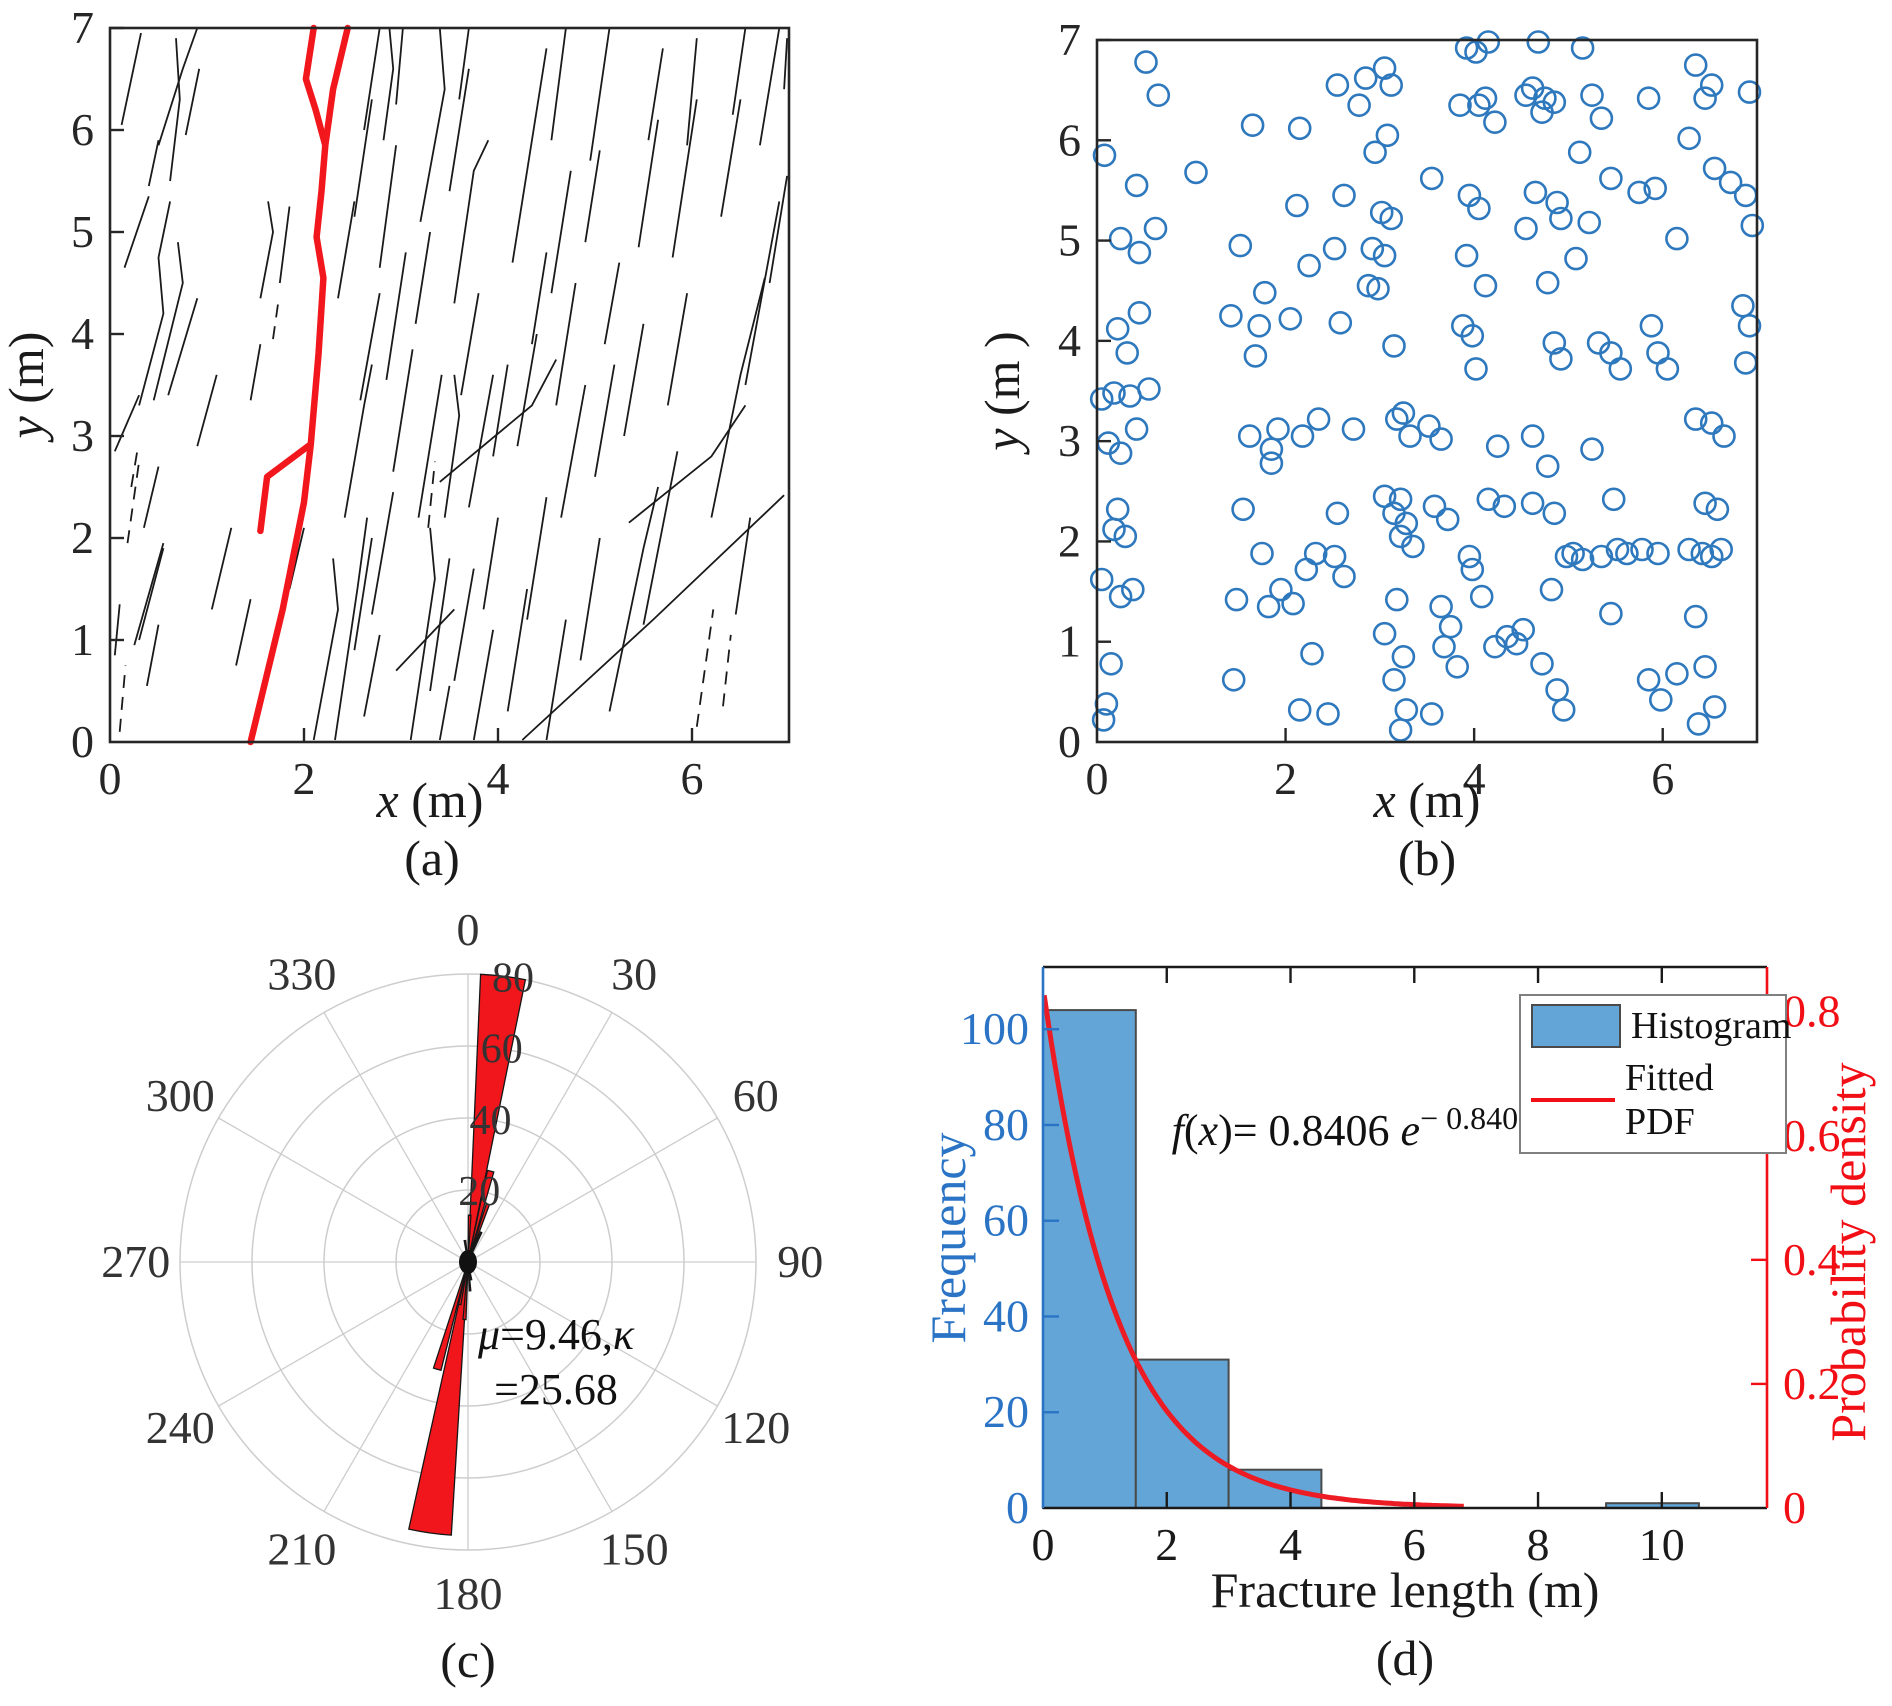 The width and height of the screenshot is (1892, 1706). Describe the element at coordinates (465, 1291) in the screenshot. I see `rose-petal` at that location.